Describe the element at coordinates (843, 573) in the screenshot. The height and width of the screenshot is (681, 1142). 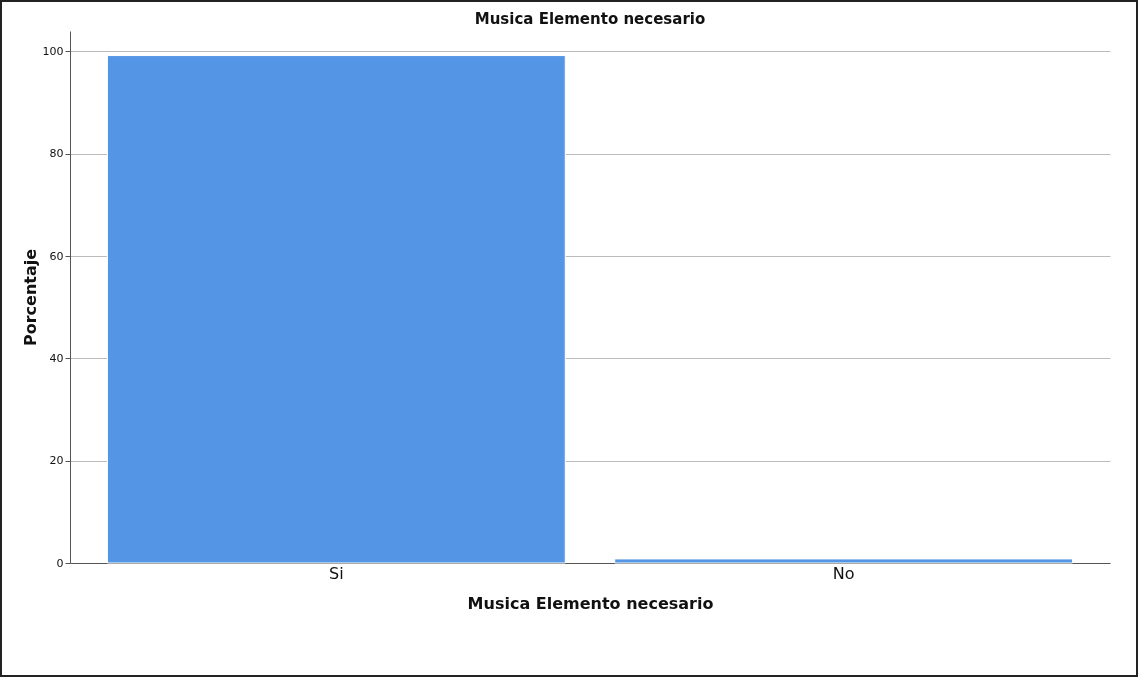
I see `x-tick-label: No` at that location.